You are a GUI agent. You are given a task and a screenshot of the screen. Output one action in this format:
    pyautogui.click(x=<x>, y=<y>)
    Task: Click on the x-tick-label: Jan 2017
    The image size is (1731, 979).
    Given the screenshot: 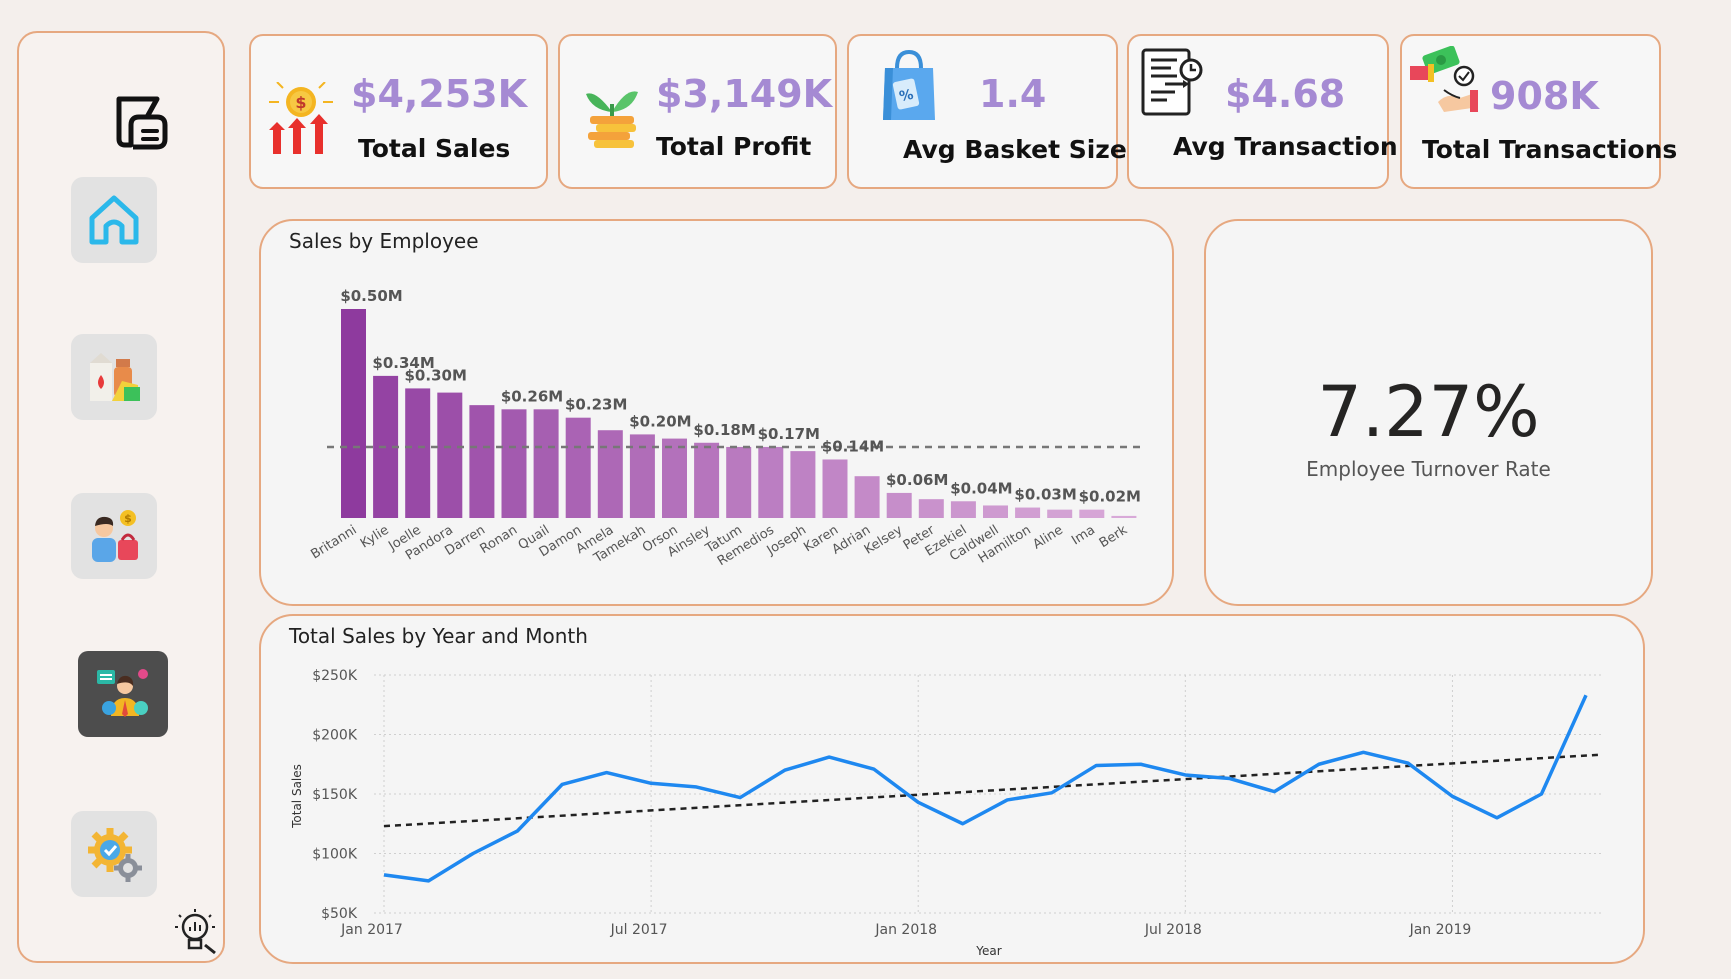 What is the action you would take?
    pyautogui.click(x=371, y=930)
    